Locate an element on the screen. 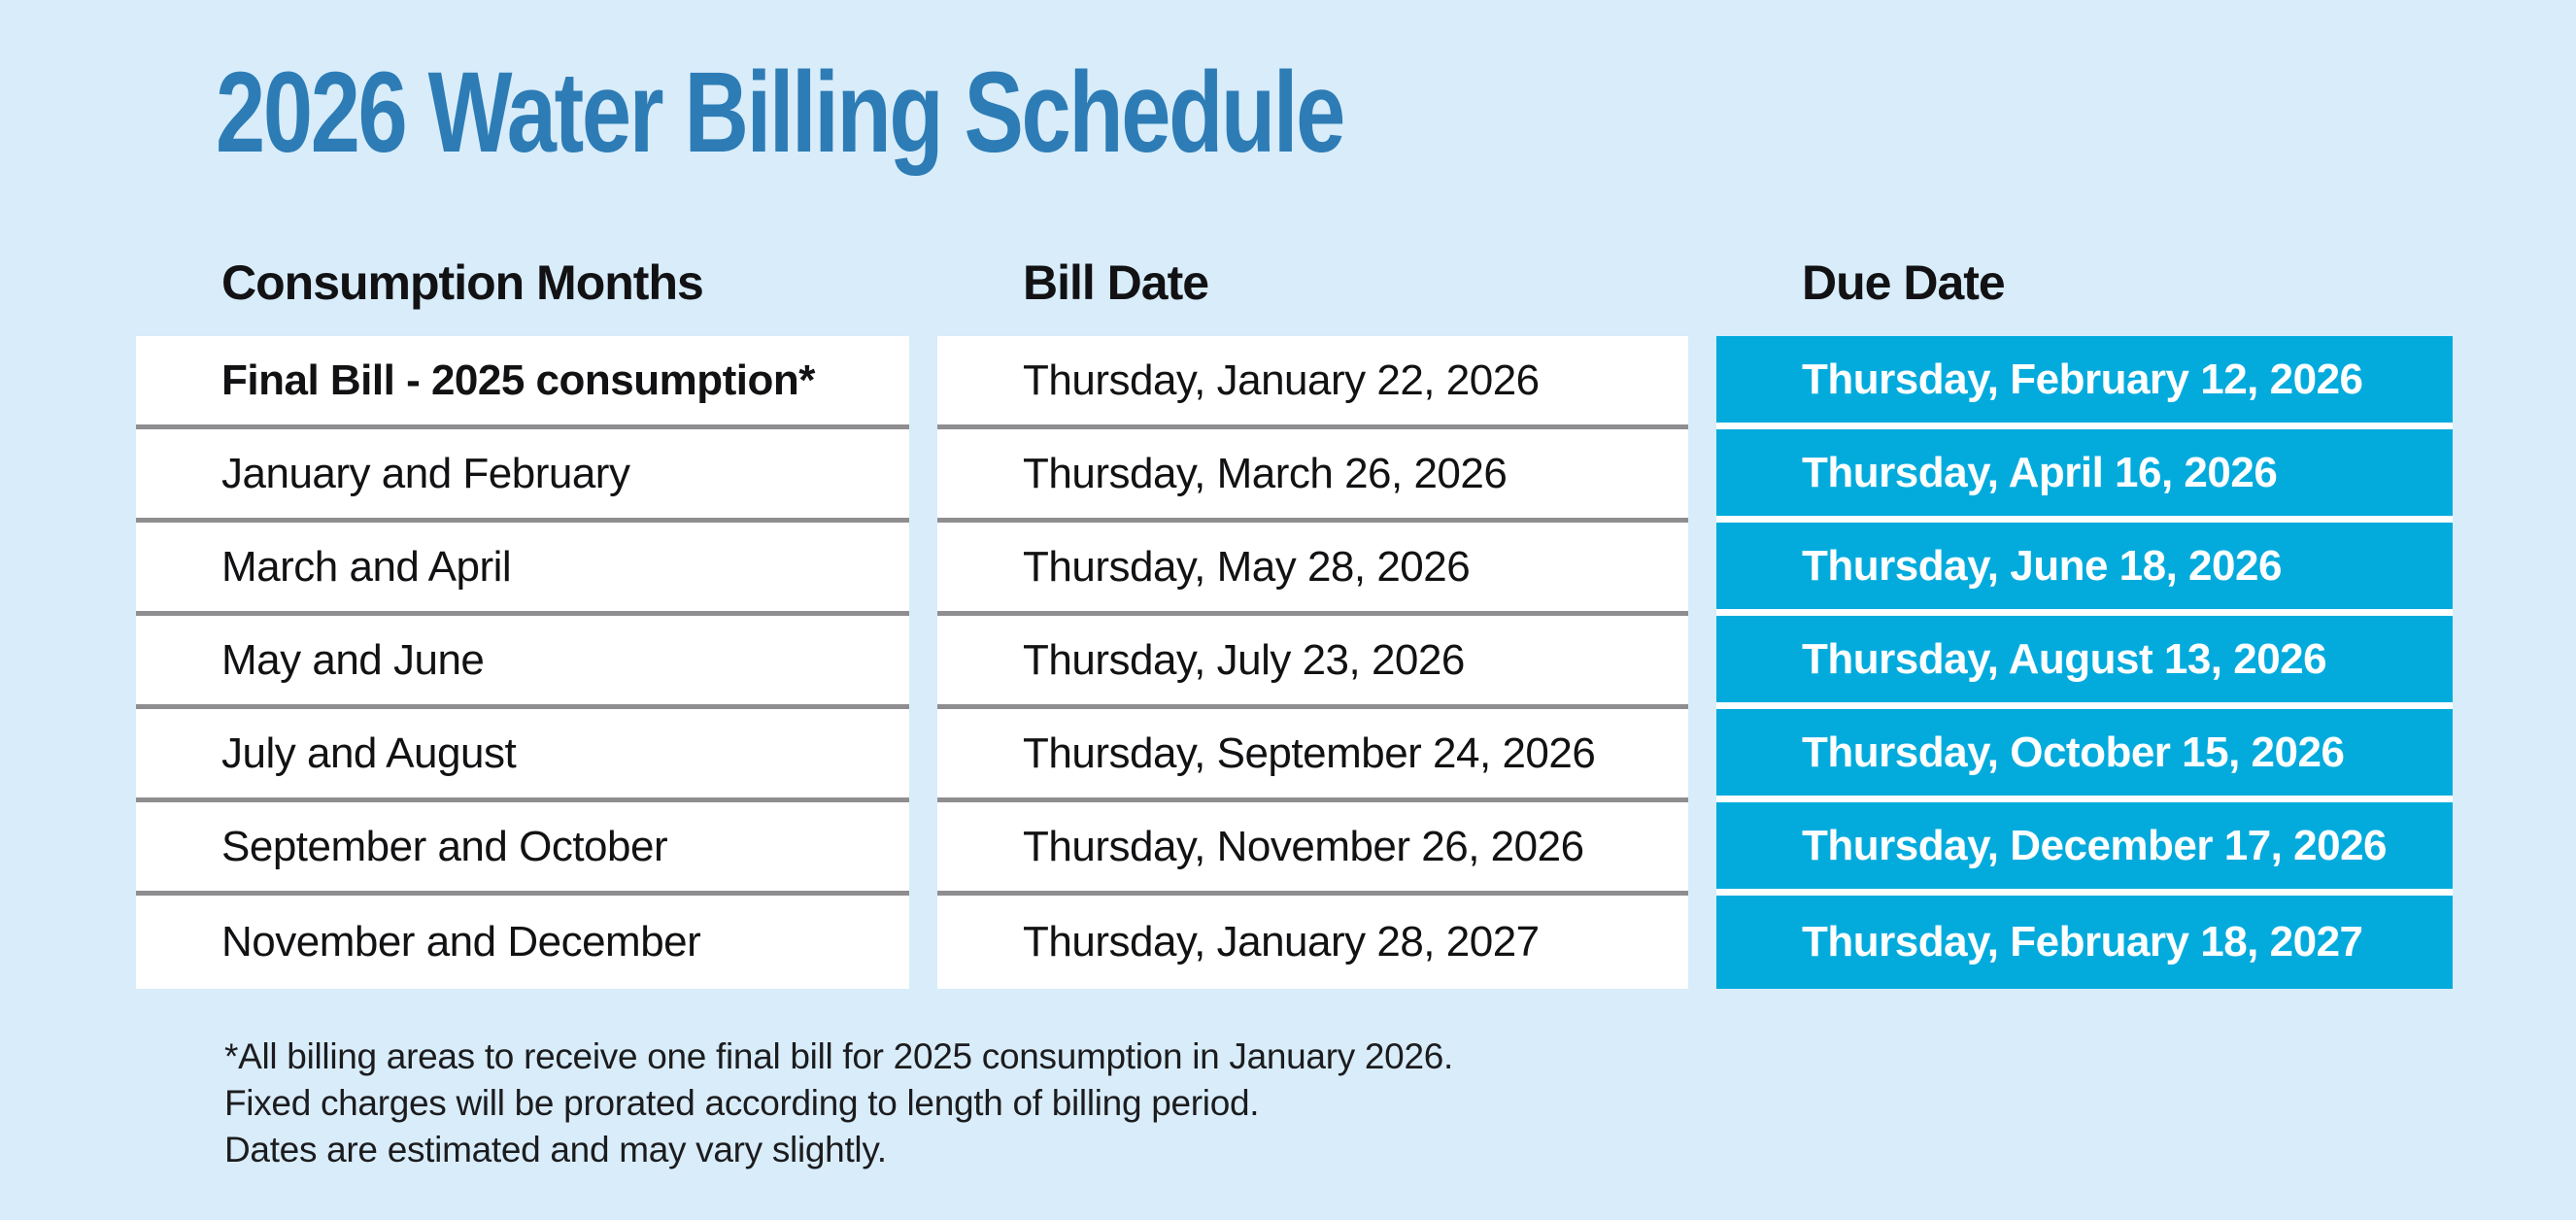 Image resolution: width=2576 pixels, height=1220 pixels. due-date-cell: Thursday, June 18, 2026 is located at coordinates (2084, 569).